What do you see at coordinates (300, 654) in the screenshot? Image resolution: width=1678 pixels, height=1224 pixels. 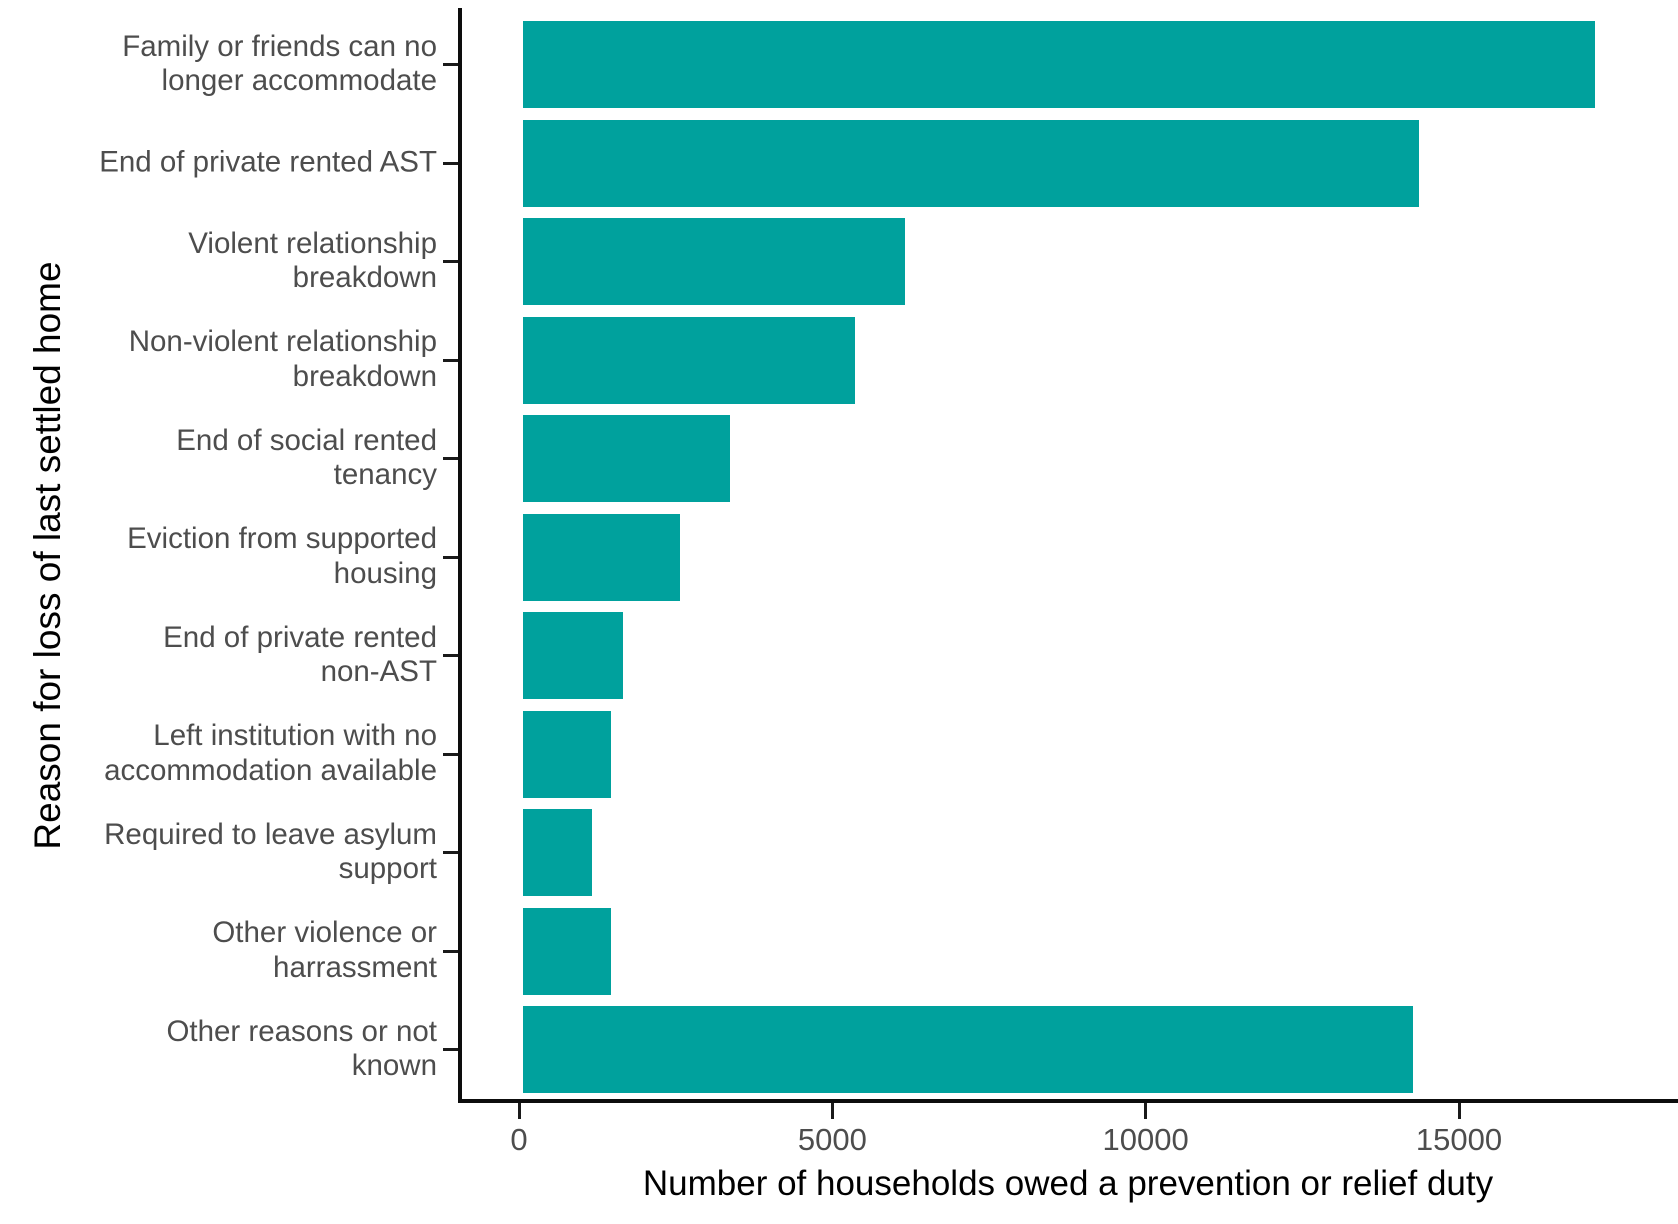 I see `category-label-6: End of private rented non-AST` at bounding box center [300, 654].